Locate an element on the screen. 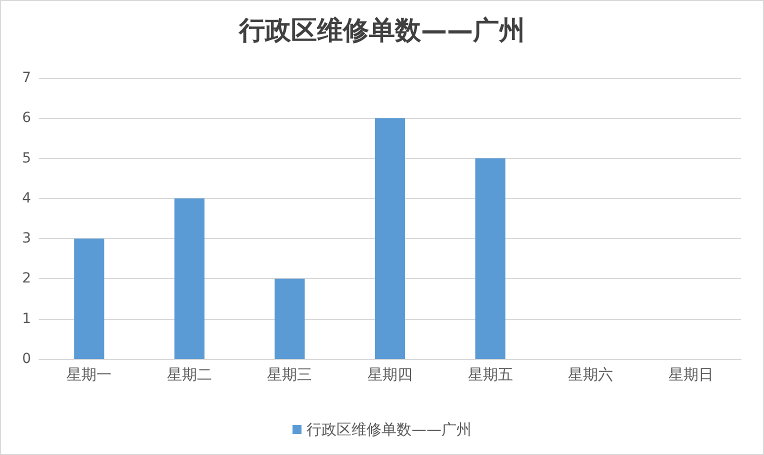  legend-label: 行政区维修单数——广州 is located at coordinates (389, 429).